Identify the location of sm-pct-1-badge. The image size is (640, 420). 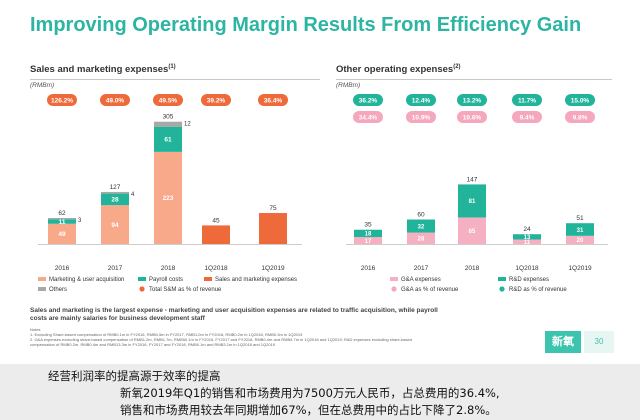
(115, 100).